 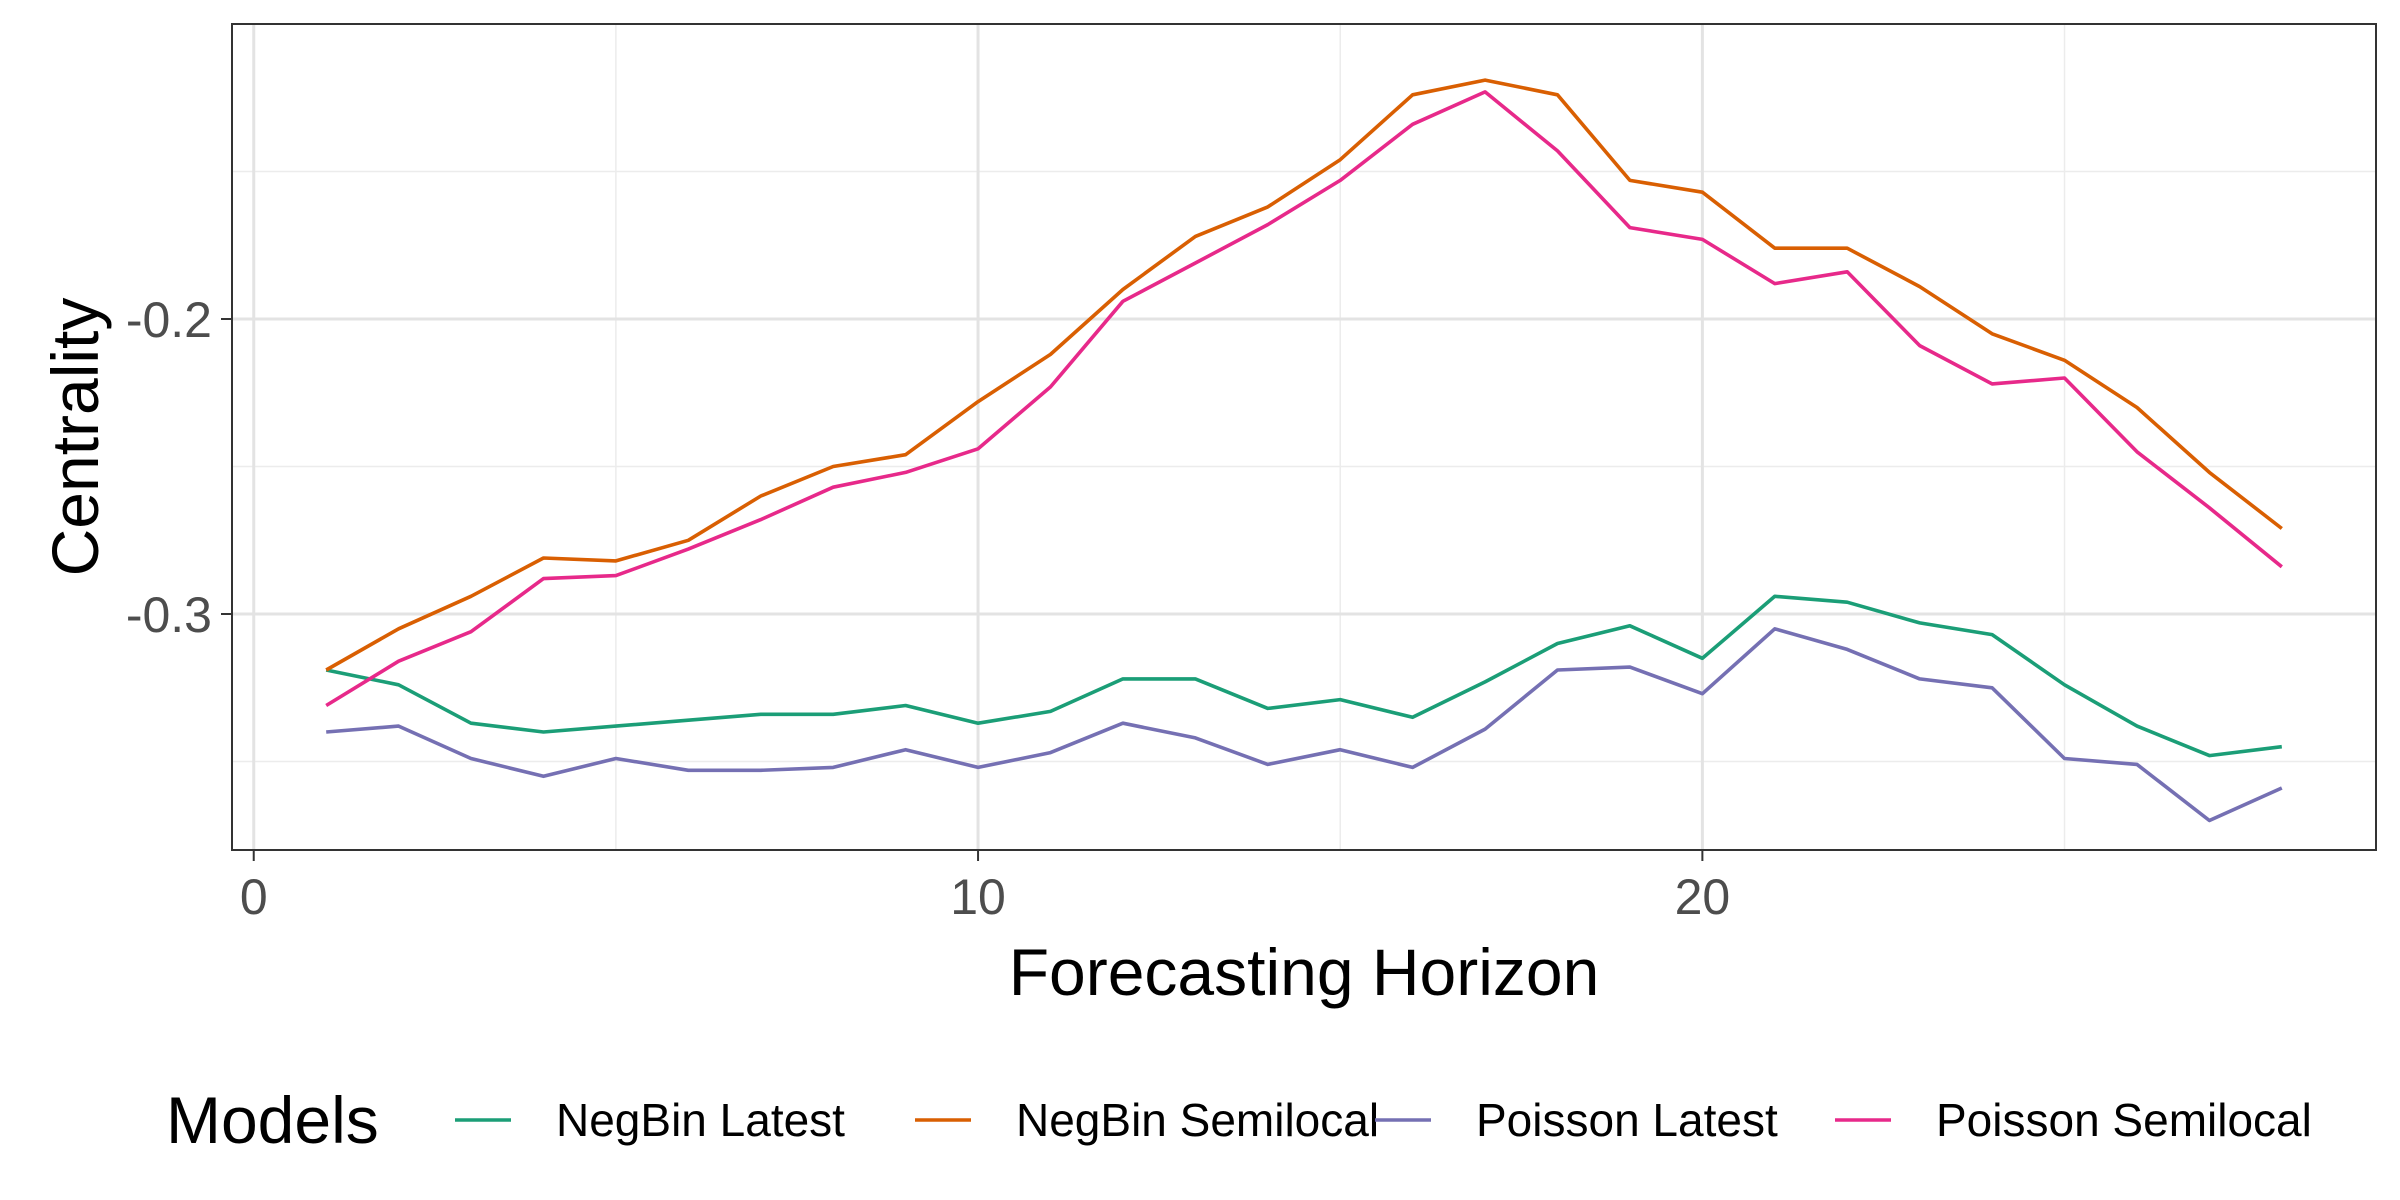 What do you see at coordinates (254, 897) in the screenshot?
I see `x-tick-label: 0` at bounding box center [254, 897].